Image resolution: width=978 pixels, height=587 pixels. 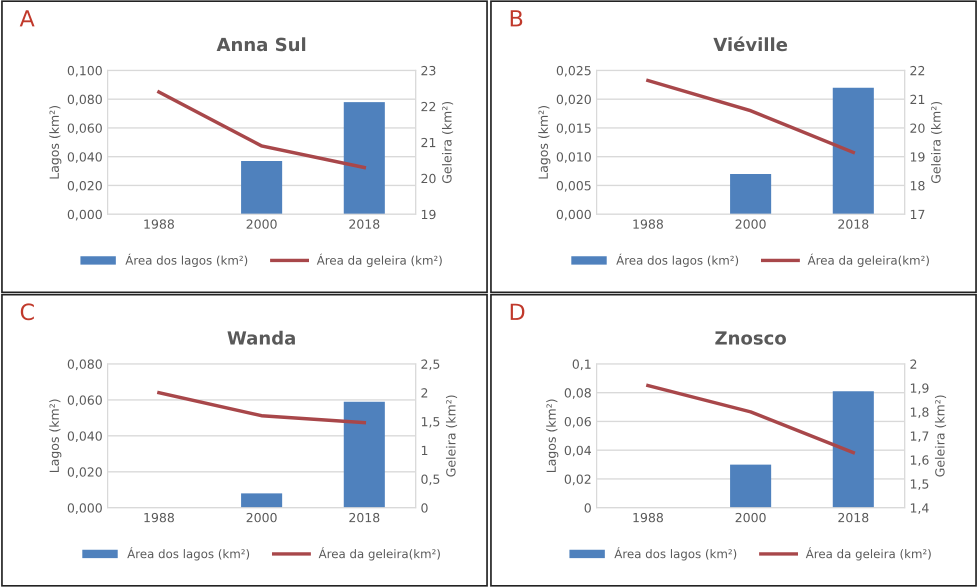 What do you see at coordinates (27, 18) in the screenshot?
I see `text: A` at bounding box center [27, 18].